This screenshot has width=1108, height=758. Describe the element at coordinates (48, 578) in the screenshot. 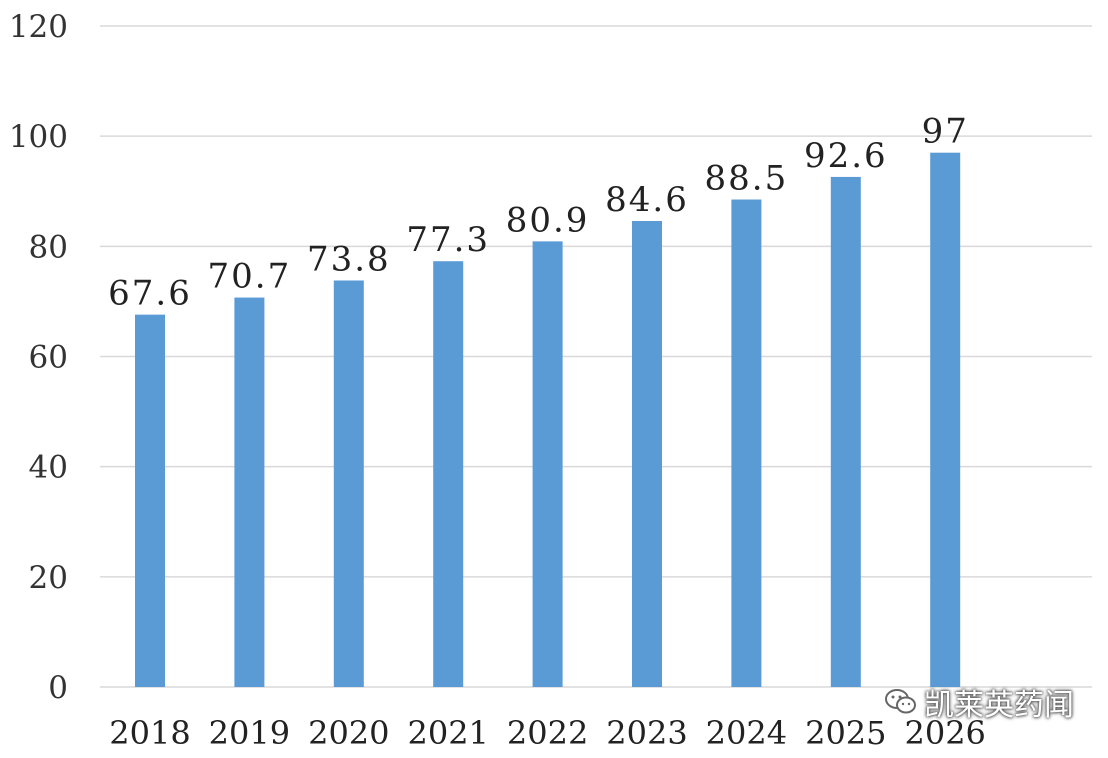

I see `y-tick-label: 20` at that location.